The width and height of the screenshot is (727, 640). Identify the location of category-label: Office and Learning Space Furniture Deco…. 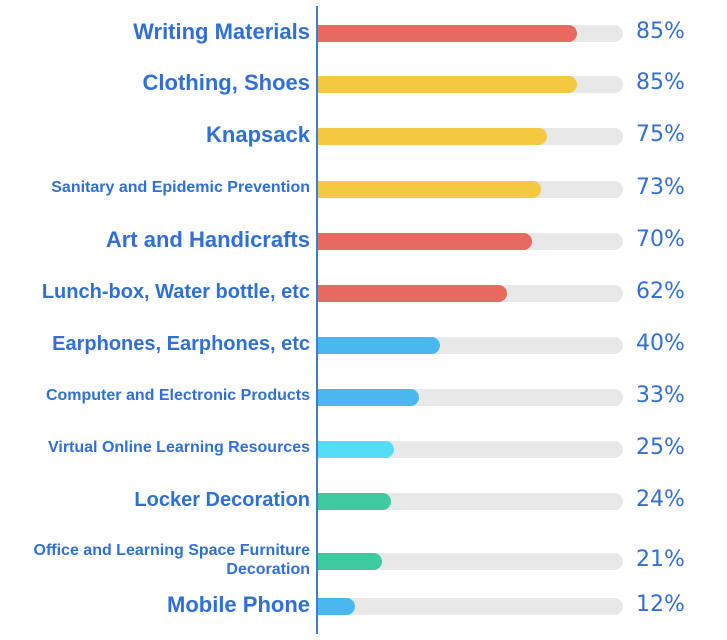
(172, 560).